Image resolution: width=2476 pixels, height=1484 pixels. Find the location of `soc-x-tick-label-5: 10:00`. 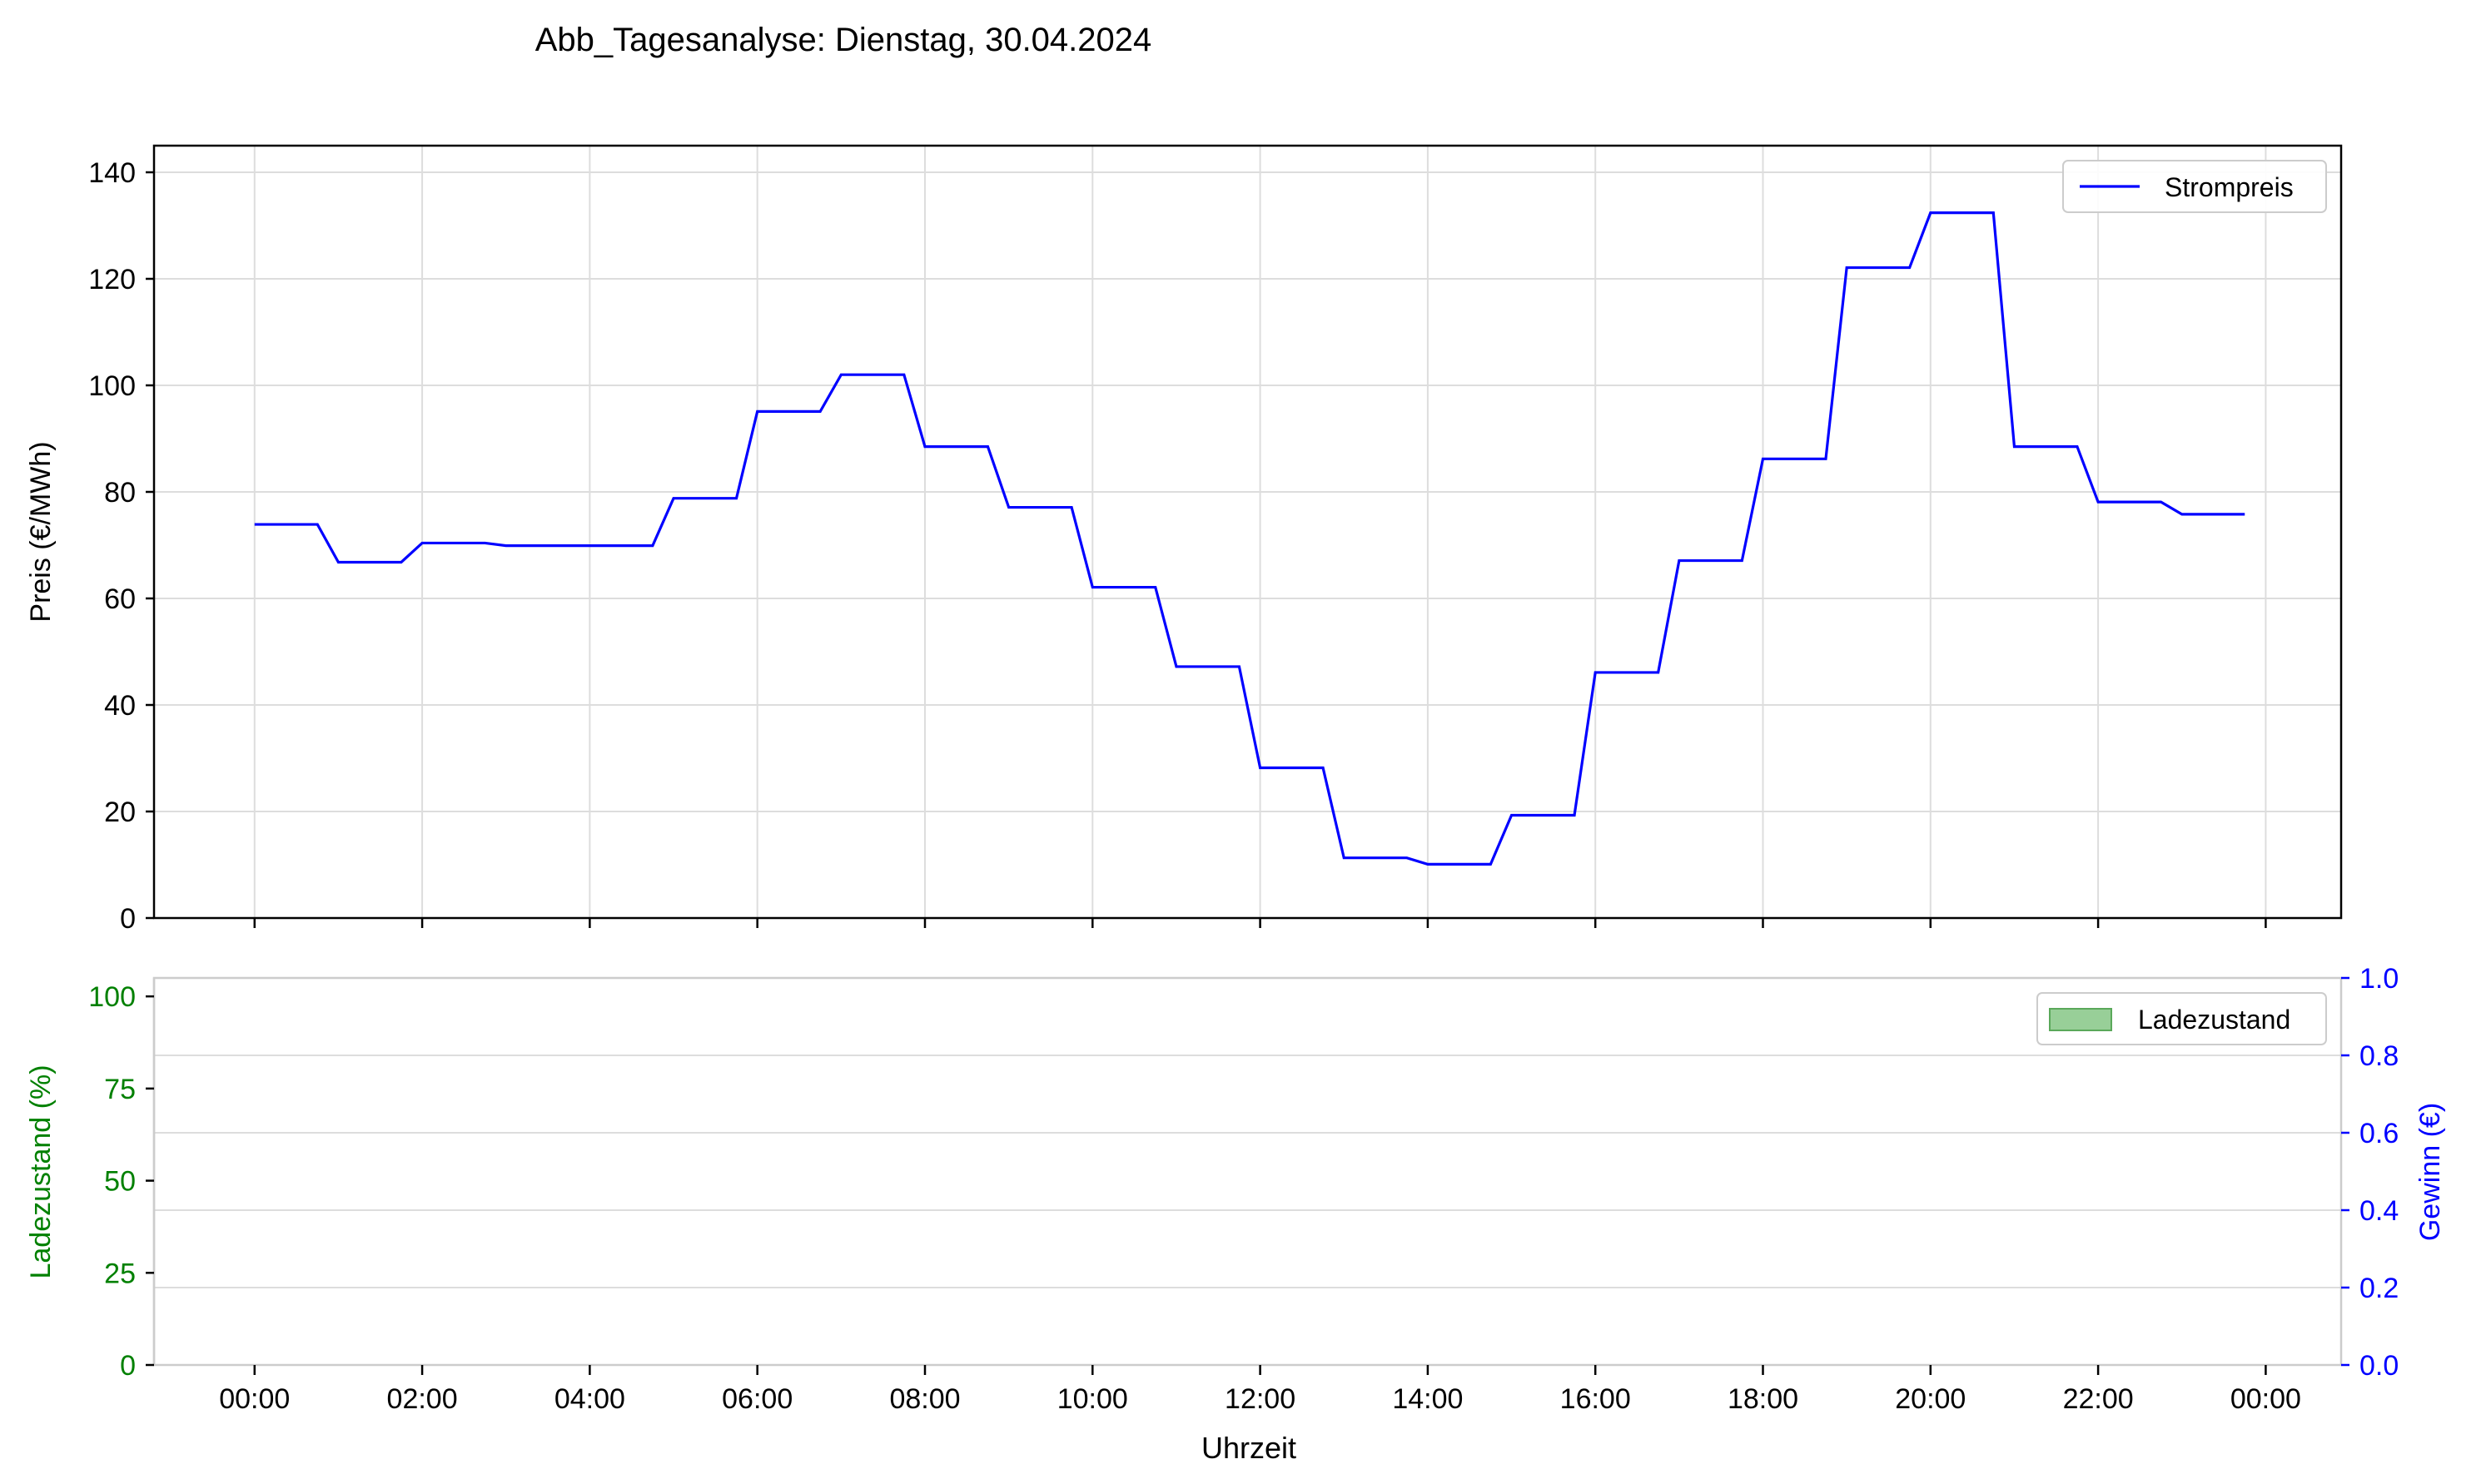

soc-x-tick-label-5: 10:00 is located at coordinates (1092, 1399).